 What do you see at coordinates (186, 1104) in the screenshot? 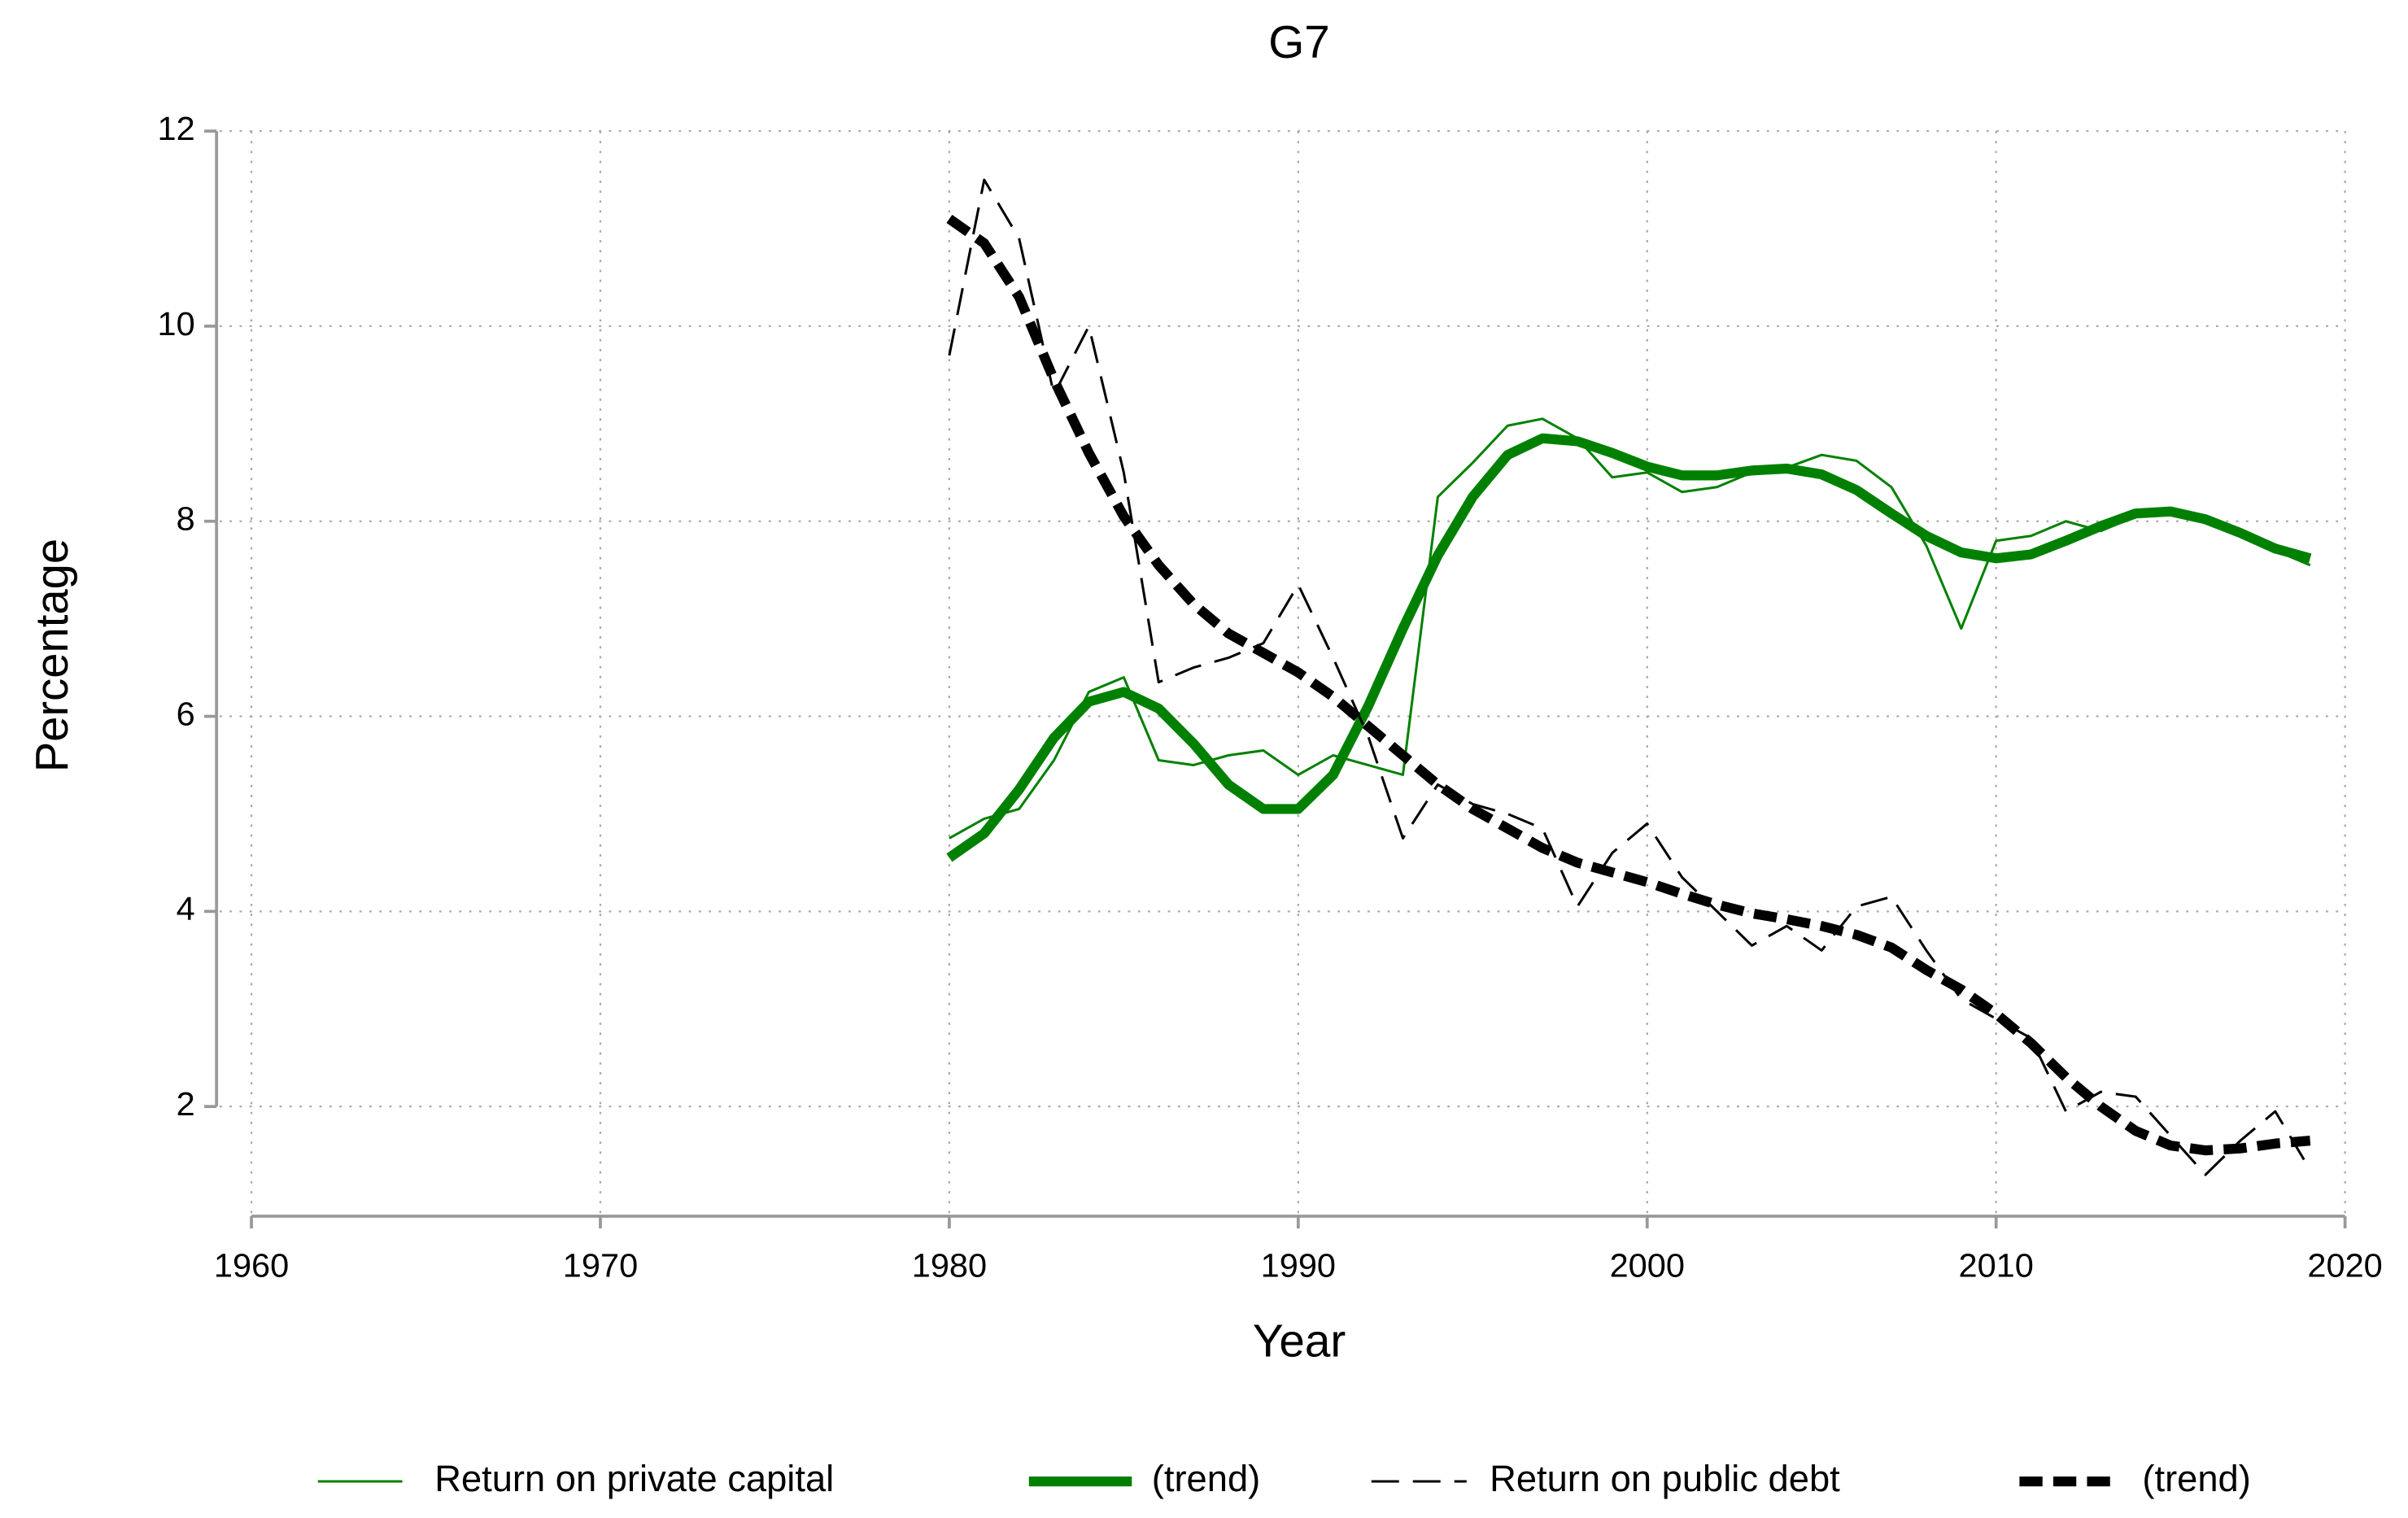
I see `y-tick-label: 2` at bounding box center [186, 1104].